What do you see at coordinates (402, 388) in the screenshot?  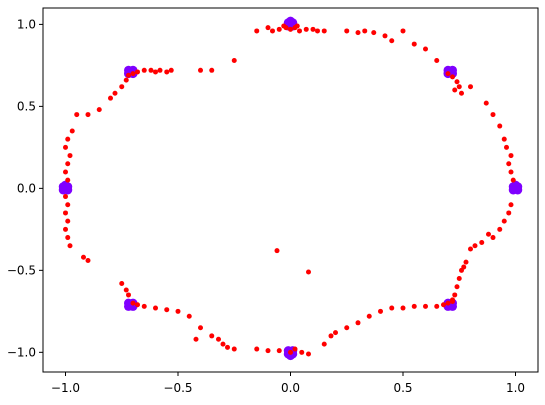 I see `x-tick-label: 0.5` at bounding box center [402, 388].